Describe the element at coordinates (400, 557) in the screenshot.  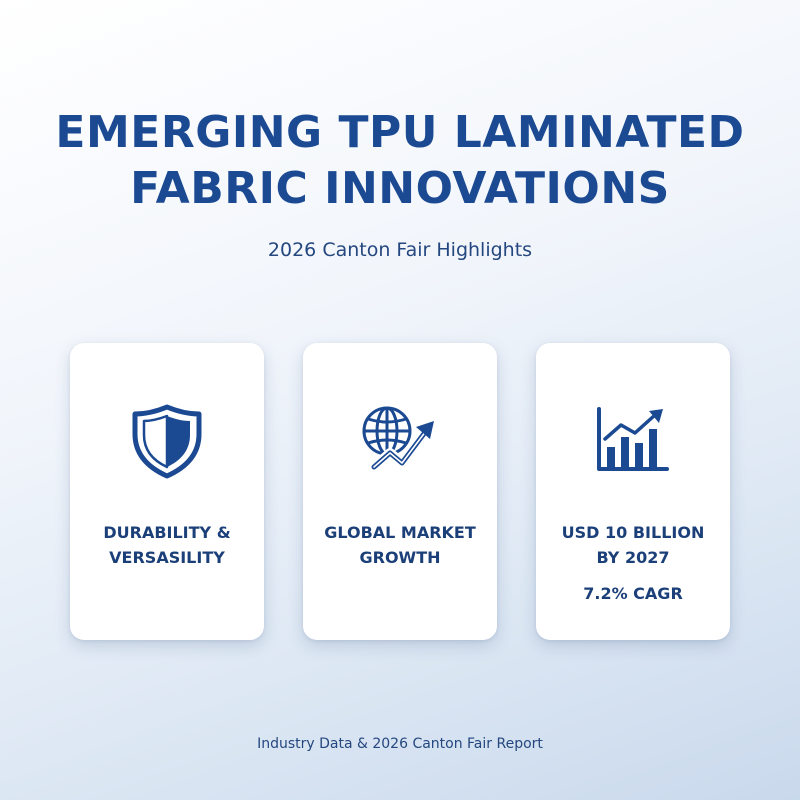
I see `card-global-growth-label-line-2: GROWTH` at that location.